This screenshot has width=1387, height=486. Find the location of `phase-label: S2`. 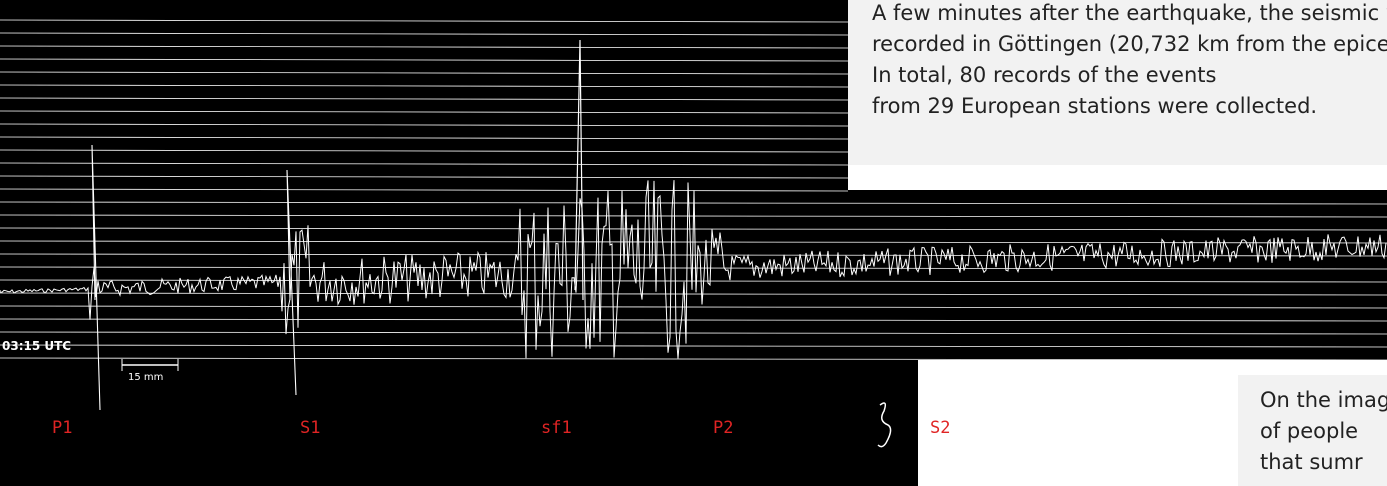

phase-label: S2 is located at coordinates (940, 428).